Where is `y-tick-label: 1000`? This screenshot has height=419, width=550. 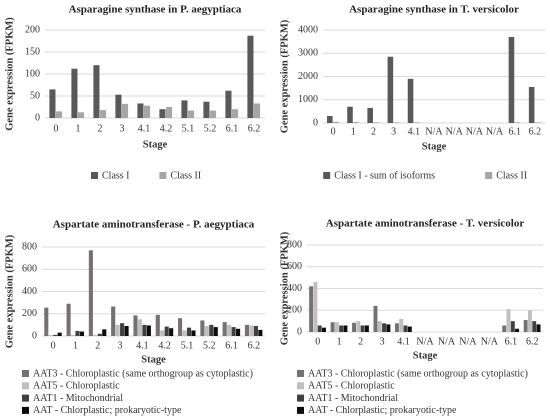 y-tick-label: 1000 is located at coordinates (308, 99).